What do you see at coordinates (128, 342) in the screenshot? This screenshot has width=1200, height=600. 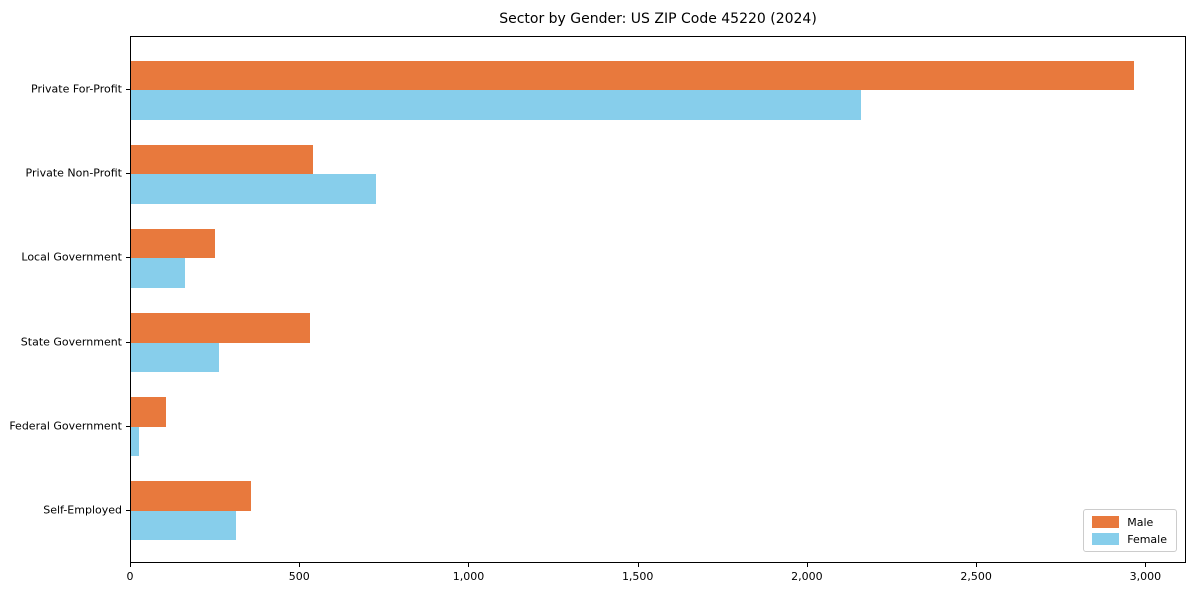 I see `y-tick-state-government` at bounding box center [128, 342].